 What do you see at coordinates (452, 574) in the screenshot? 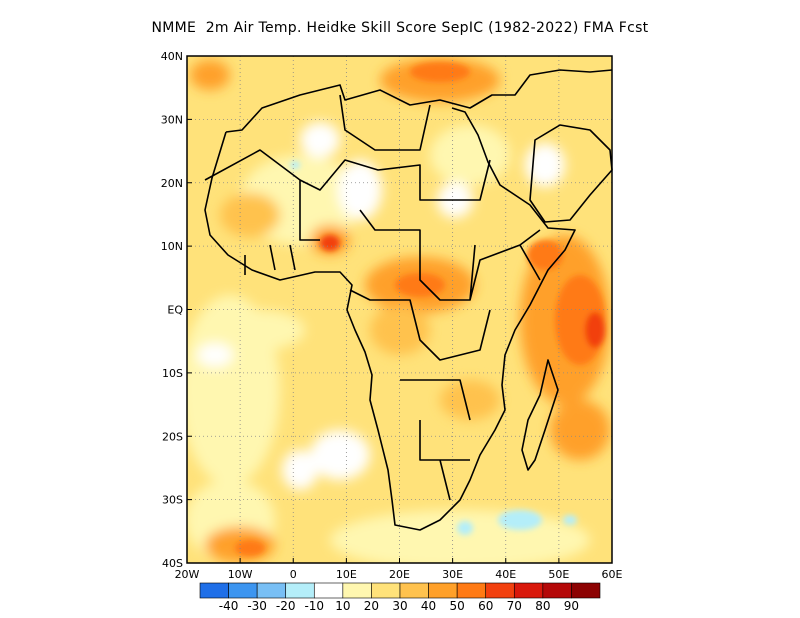
I see `lon-tick-label: 30E` at bounding box center [452, 574].